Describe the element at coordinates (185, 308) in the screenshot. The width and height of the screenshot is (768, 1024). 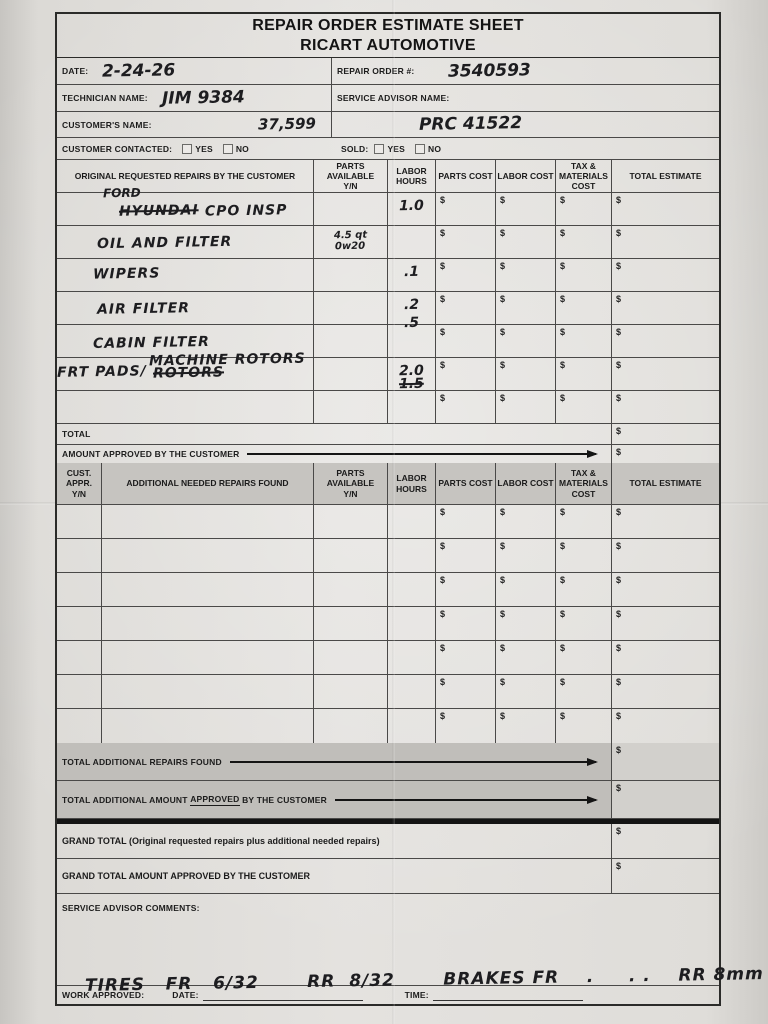
I see `repair-desc-cell: AIR FILTER` at that location.